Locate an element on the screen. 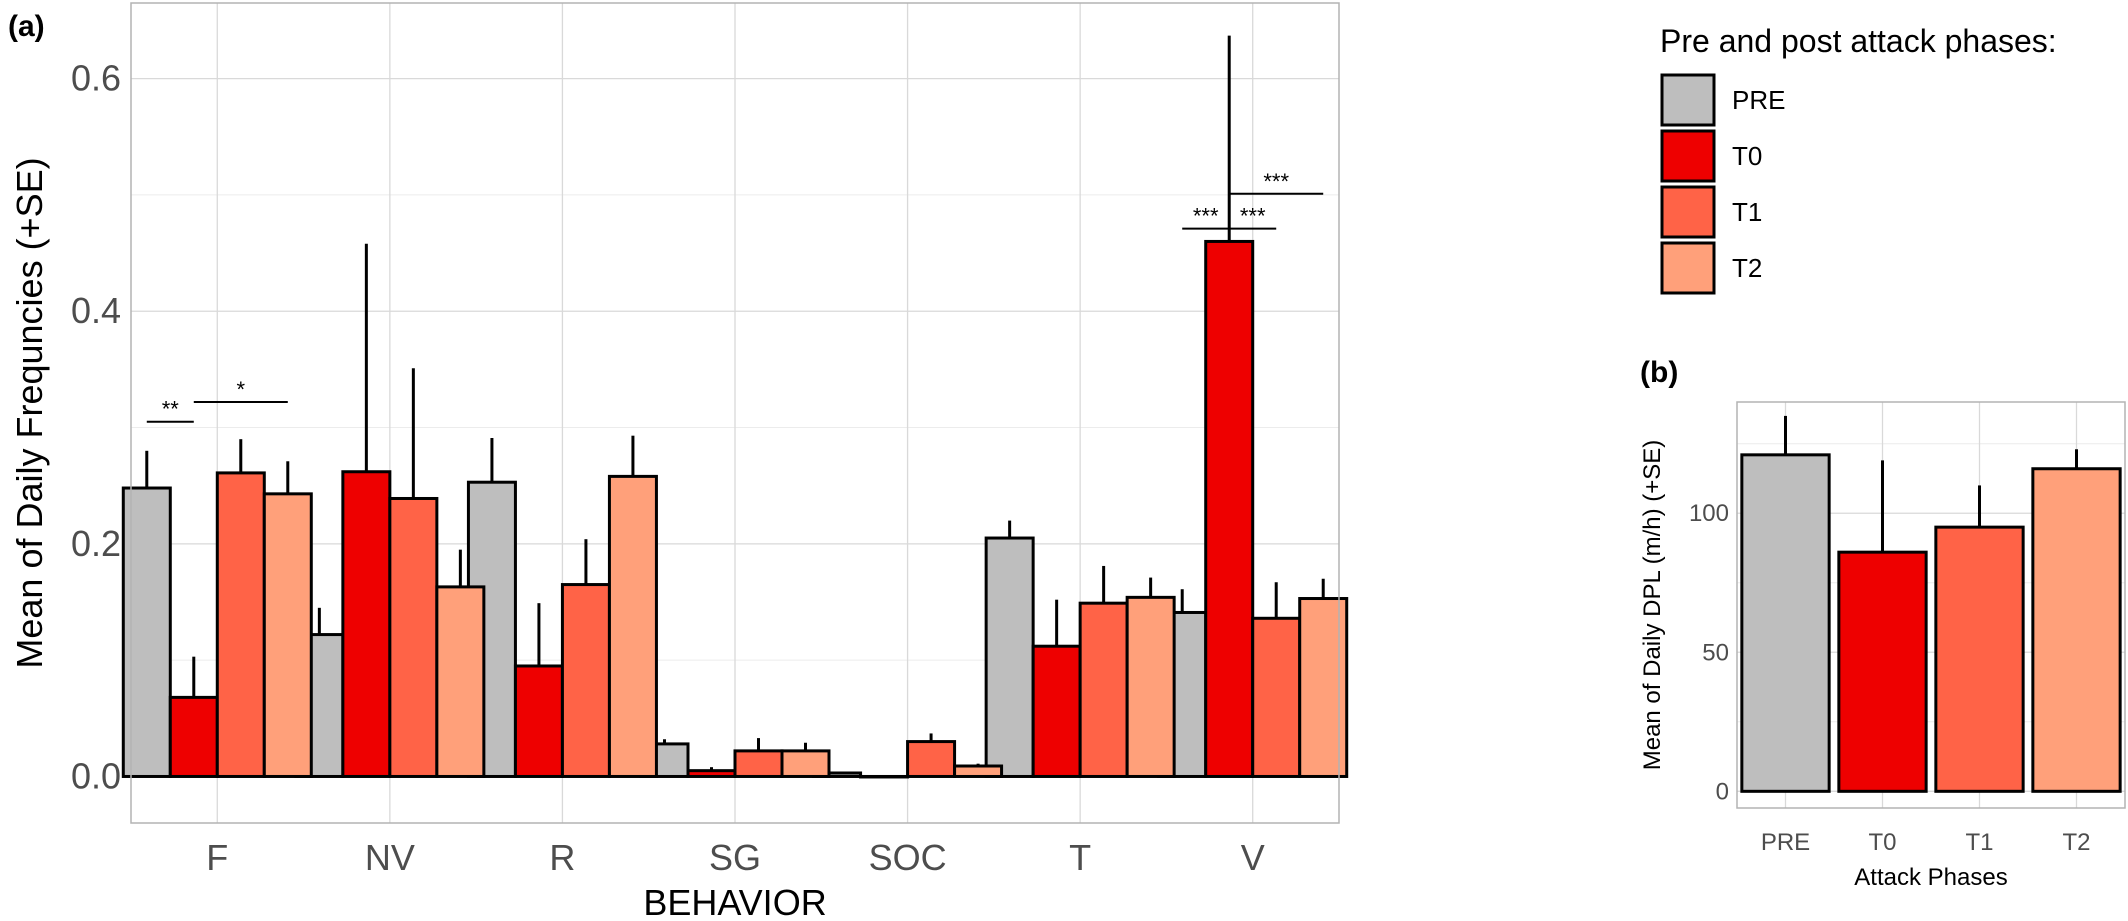 The image size is (2128, 921). legend: Pre and post attack phases: PRE T0 T1 T2 is located at coordinates (1858, 159).